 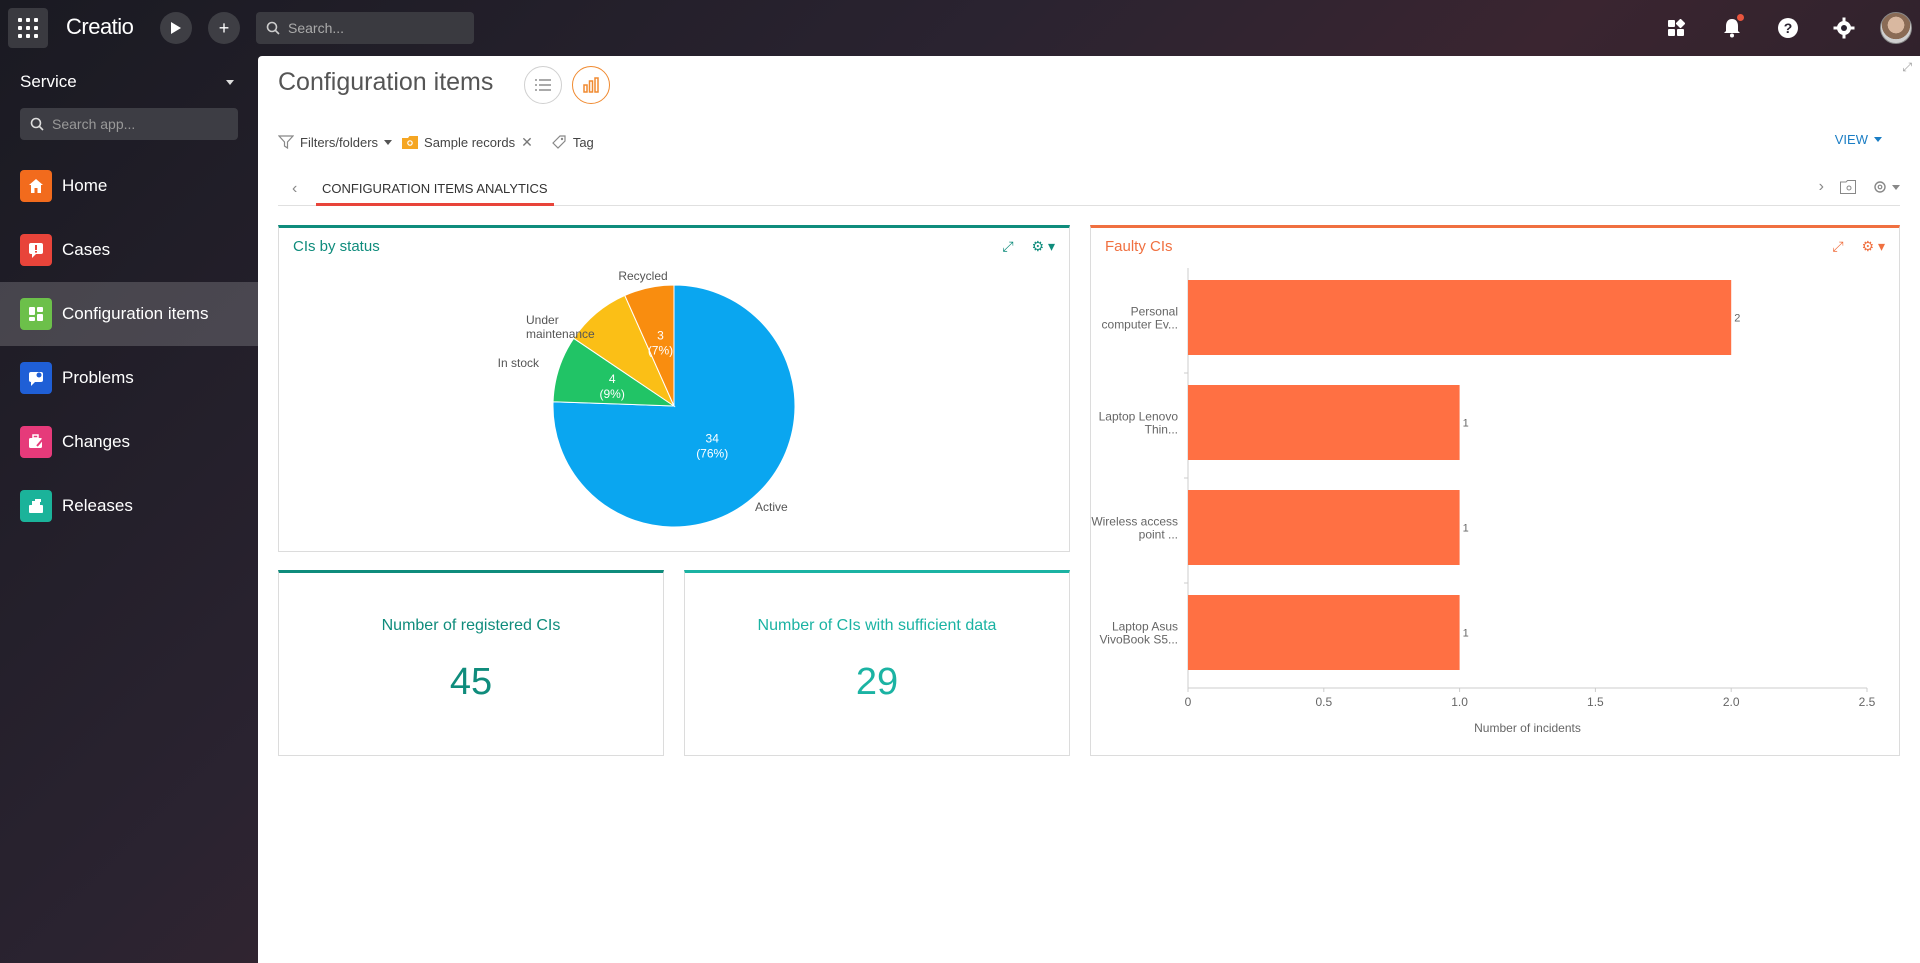 I want to click on creatio-logo: Creatio, so click(x=100, y=26).